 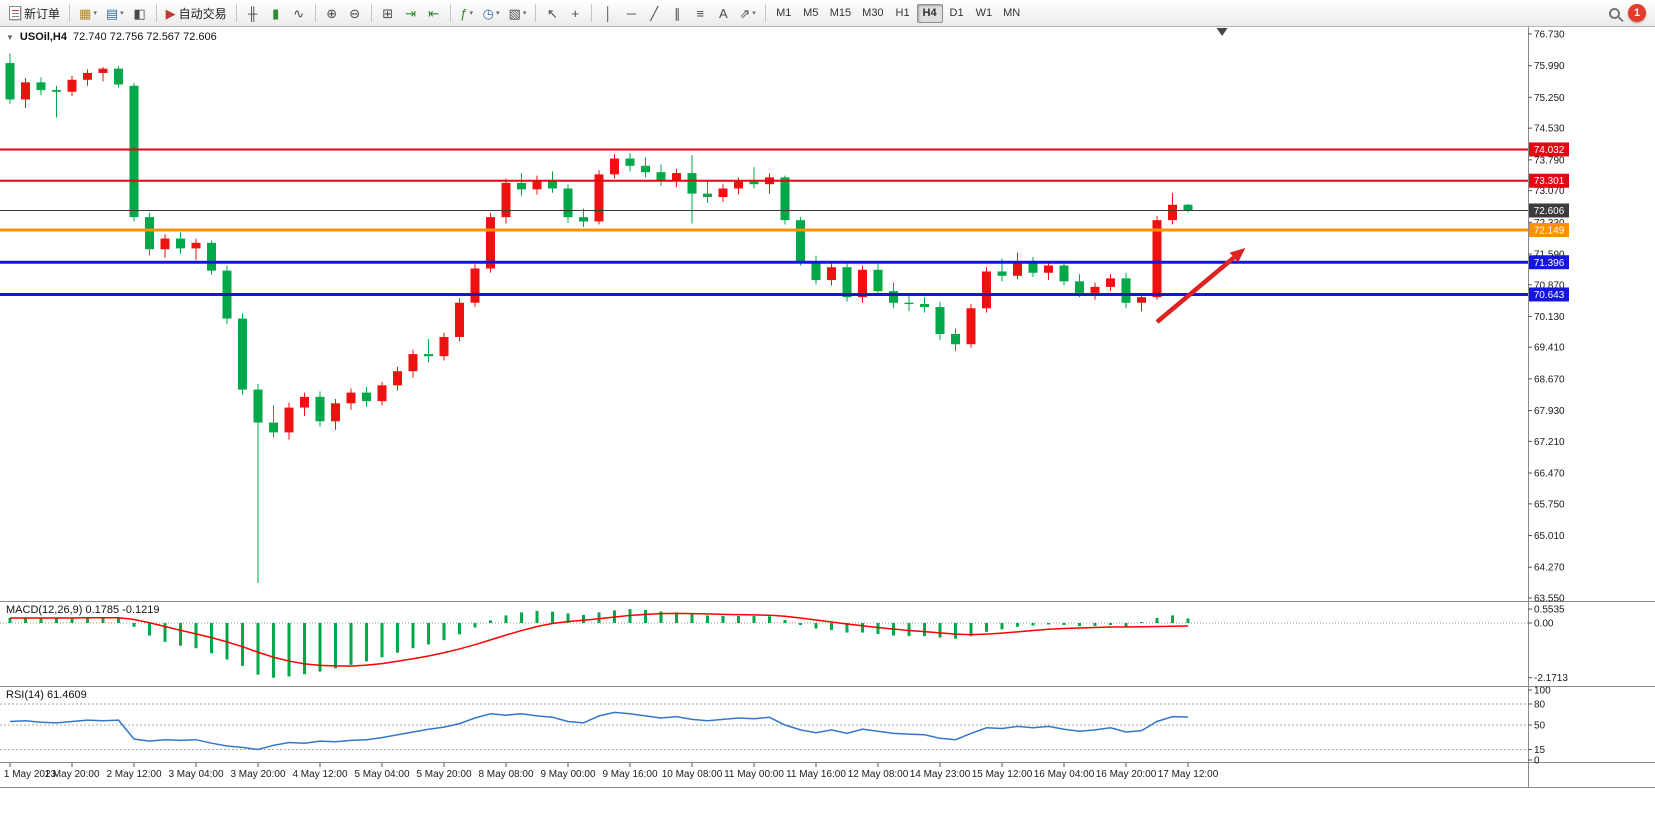 I want to click on svg-text: 74.032, so click(x=1549, y=150).